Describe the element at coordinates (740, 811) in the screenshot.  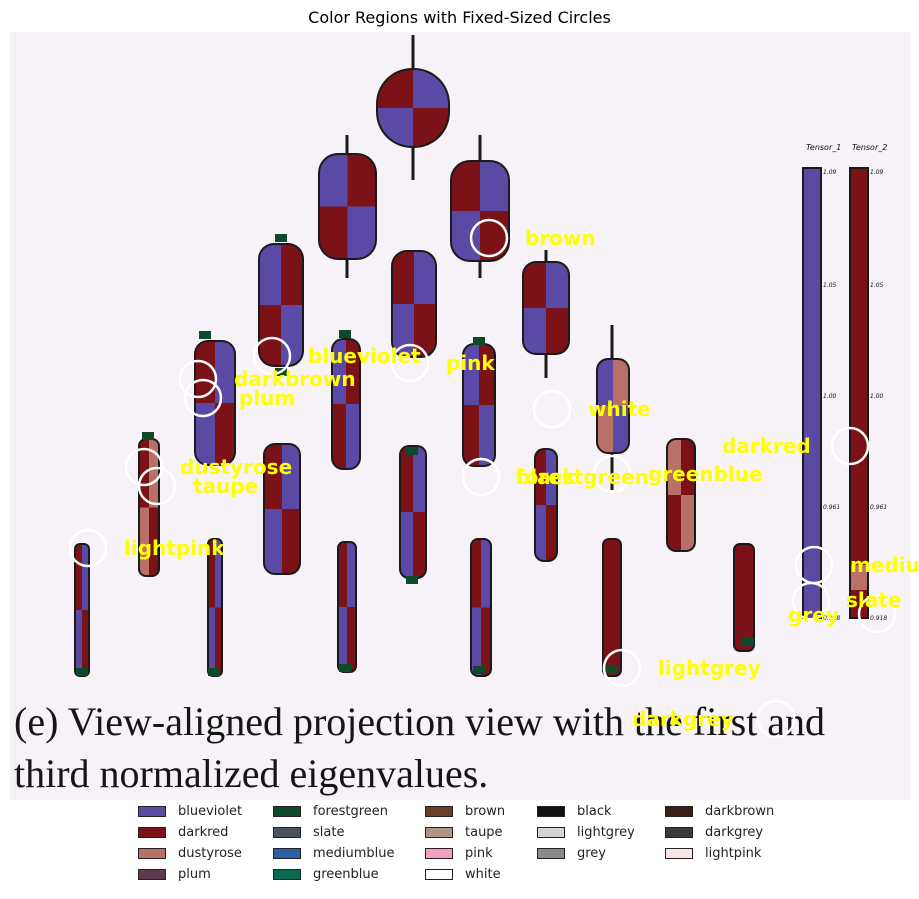
I see `legend-label: darkbrown` at that location.